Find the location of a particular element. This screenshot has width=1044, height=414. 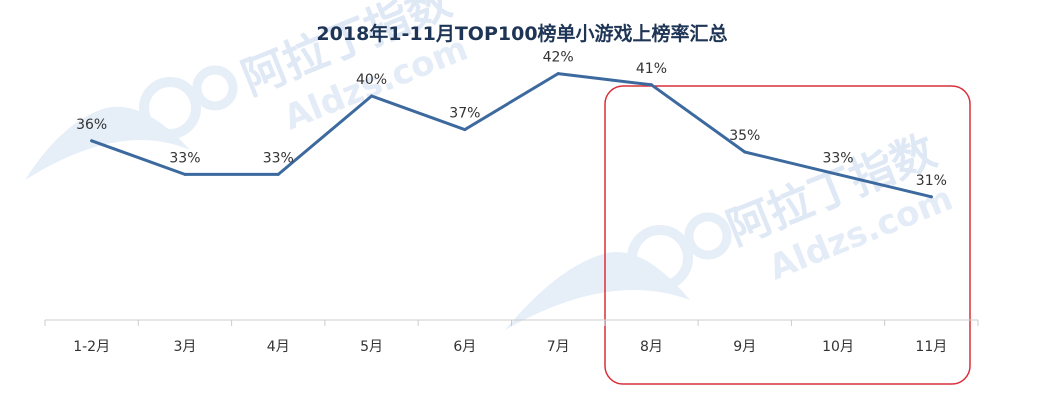

data-label: 37% is located at coordinates (464, 114).